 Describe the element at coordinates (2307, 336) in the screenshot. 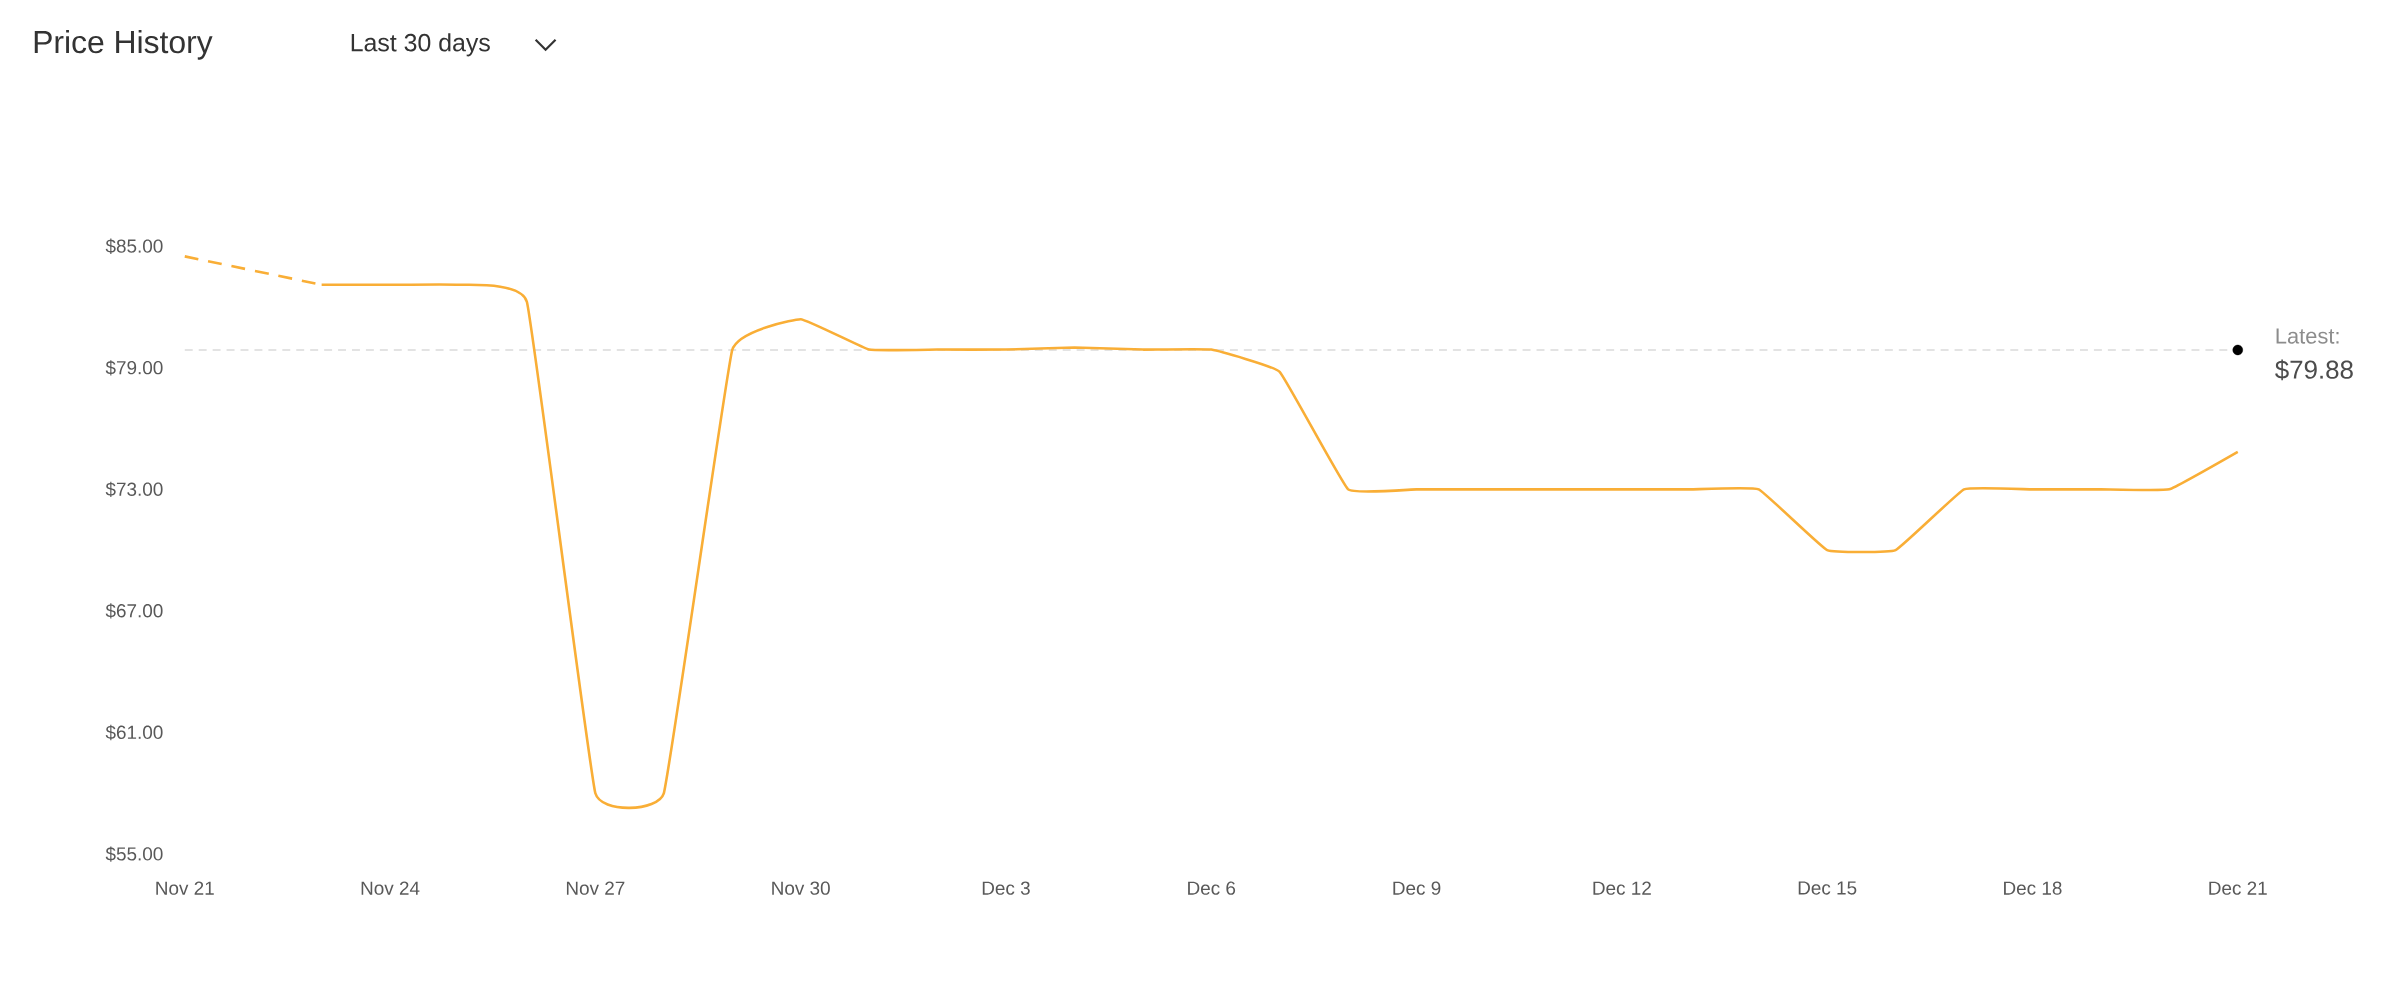

I see `annotation: Latest:` at that location.